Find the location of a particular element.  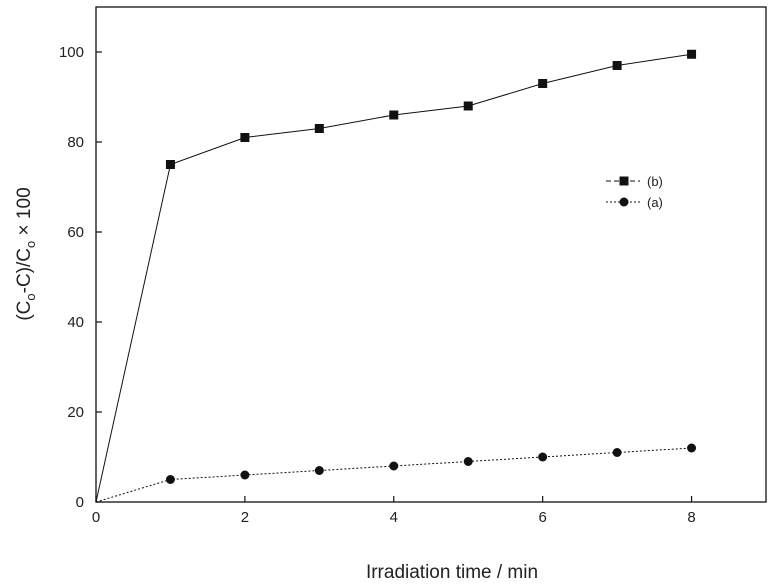

x-axis-title: Irradiation time / min is located at coordinates (452, 572).